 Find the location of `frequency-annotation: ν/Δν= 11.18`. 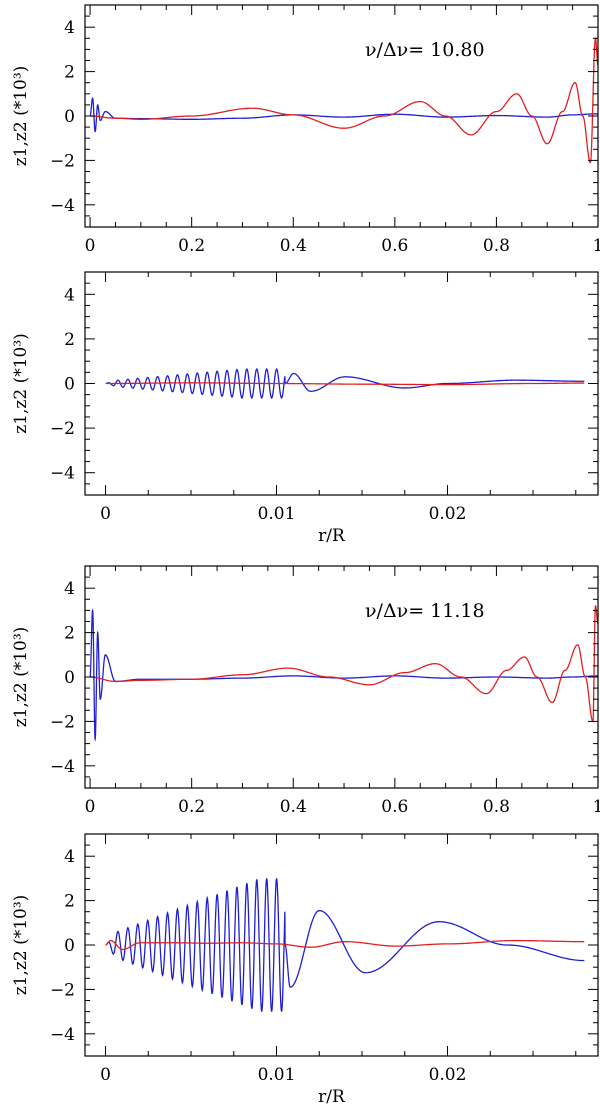

frequency-annotation: ν/Δν= 11.18 is located at coordinates (425, 611).